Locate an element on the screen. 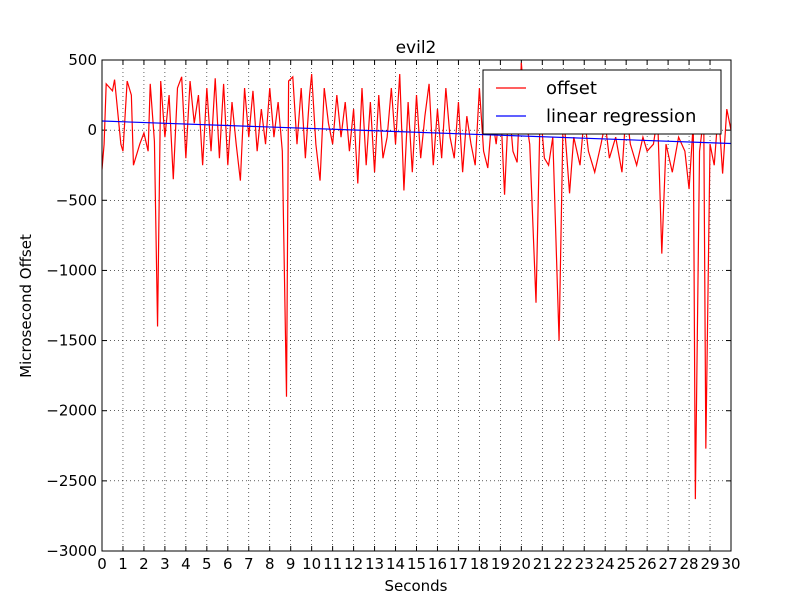 The width and height of the screenshot is (812, 612). x-tick-label: 5 is located at coordinates (207, 564).